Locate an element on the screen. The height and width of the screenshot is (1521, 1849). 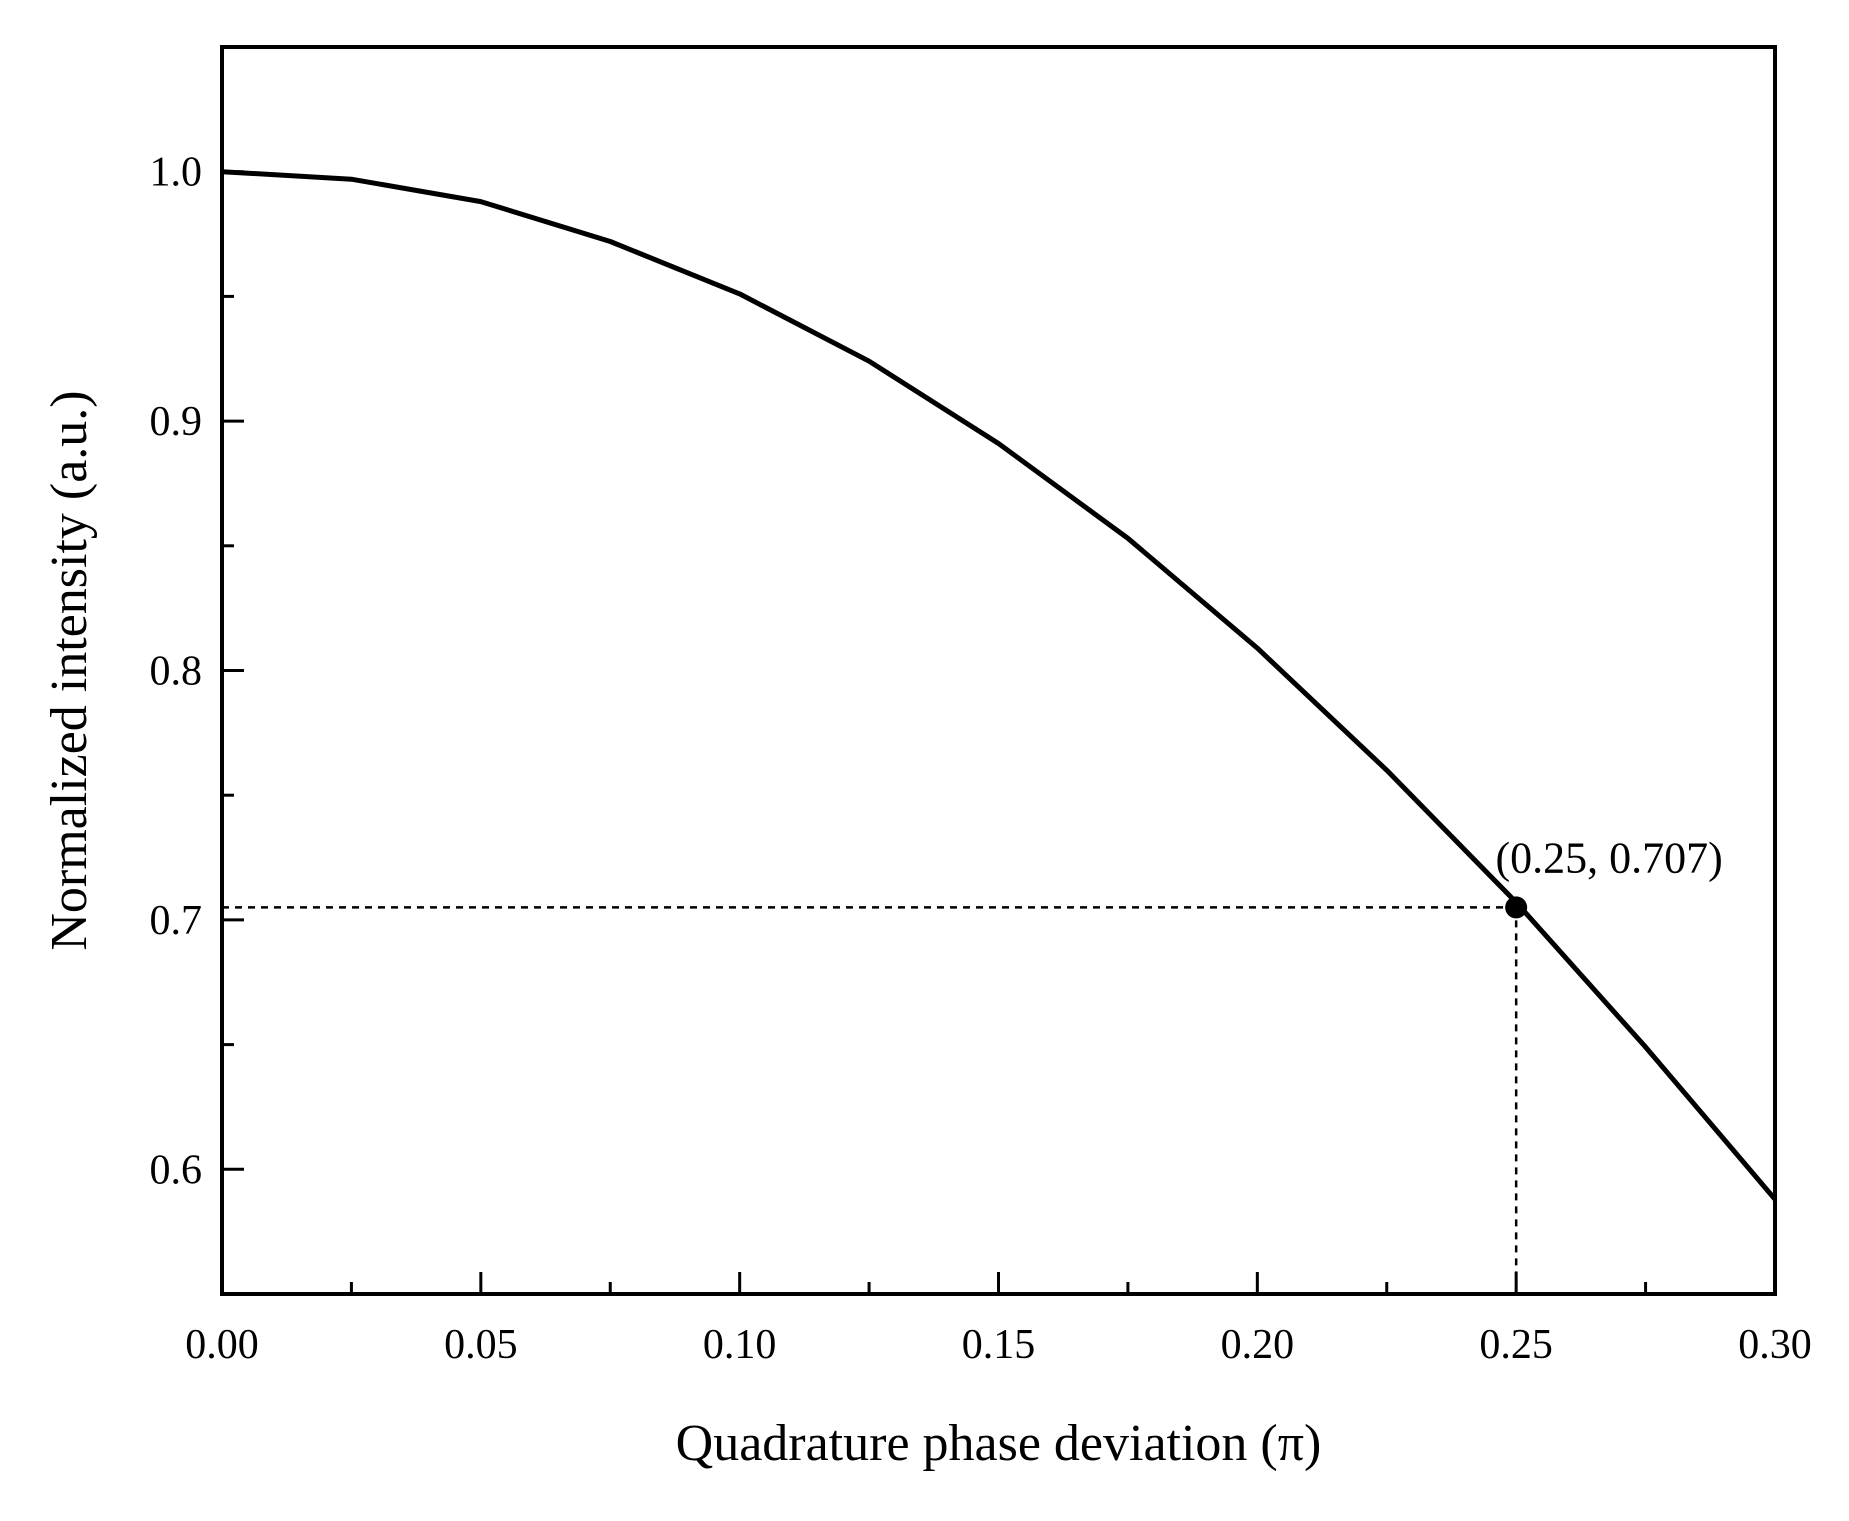
y-tick-label: 0.9 is located at coordinates (176, 422).